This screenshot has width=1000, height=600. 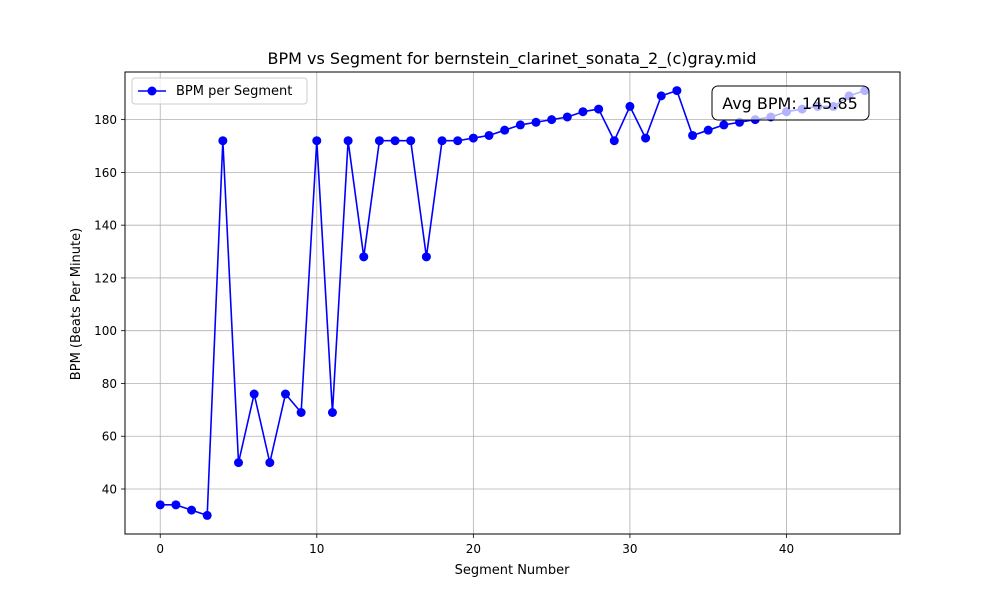 I want to click on y-tick-label: 140, so click(x=105, y=226).